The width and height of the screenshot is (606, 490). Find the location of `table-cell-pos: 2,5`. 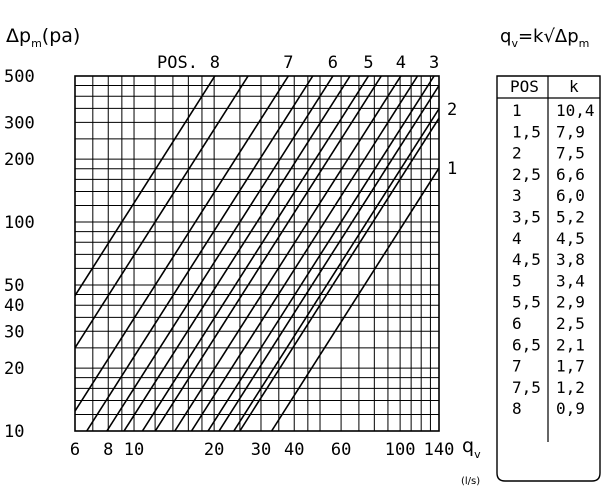

table-cell-pos: 2,5 is located at coordinates (526, 174).